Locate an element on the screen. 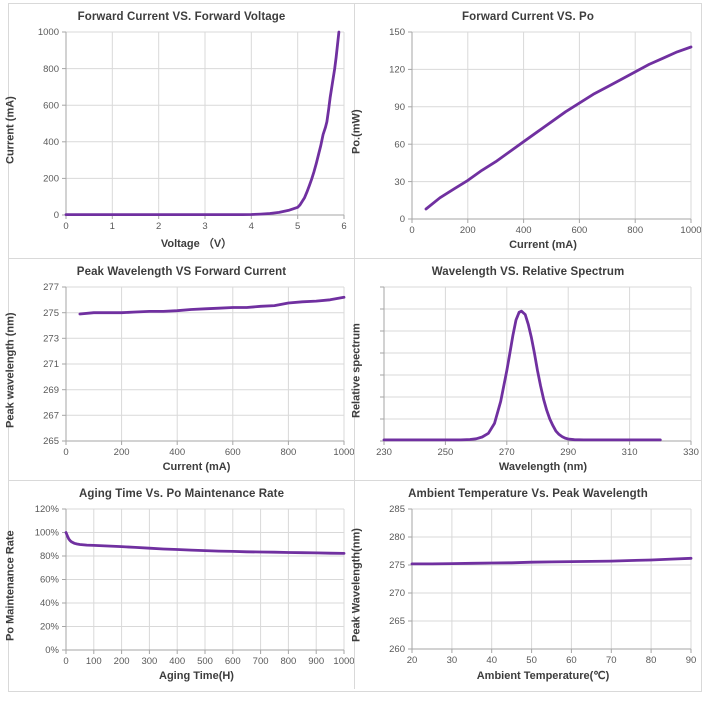  svg-text: 80% is located at coordinates (50, 556).